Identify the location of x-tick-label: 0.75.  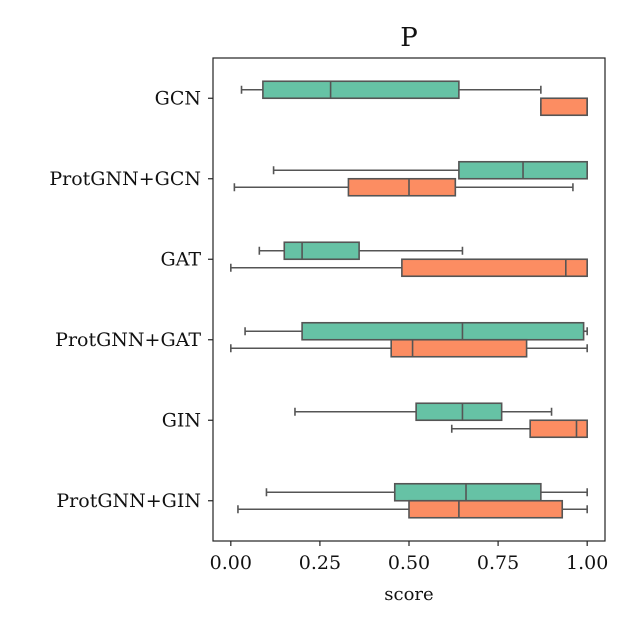
(498, 563).